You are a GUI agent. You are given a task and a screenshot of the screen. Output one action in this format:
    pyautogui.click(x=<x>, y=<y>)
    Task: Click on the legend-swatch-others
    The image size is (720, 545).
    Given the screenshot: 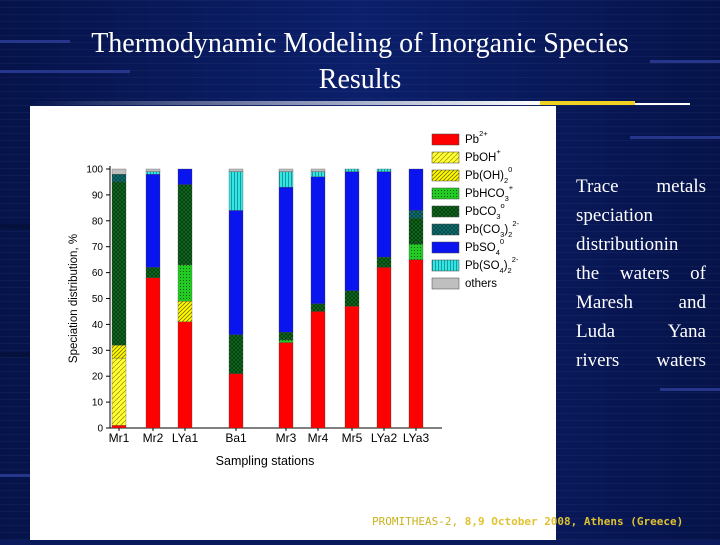 What is the action you would take?
    pyautogui.click(x=445, y=283)
    